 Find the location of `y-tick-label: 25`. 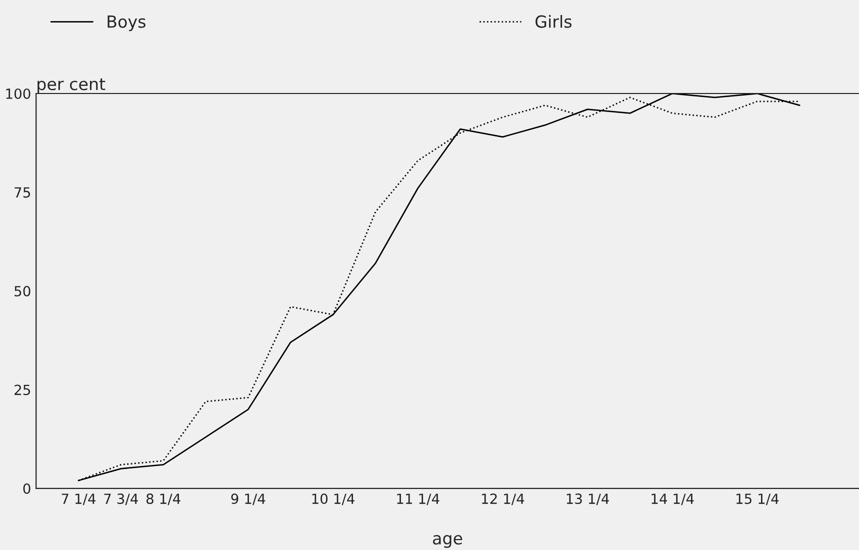

y-tick-label: 25 is located at coordinates (22, 390).